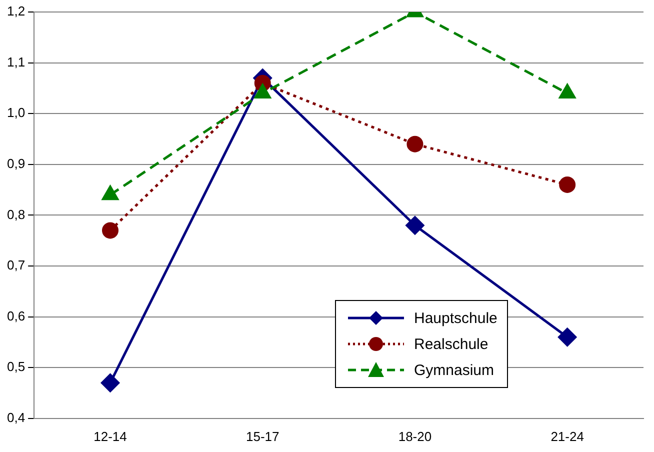  I want to click on y-tick-label: 0,6, so click(16, 316).